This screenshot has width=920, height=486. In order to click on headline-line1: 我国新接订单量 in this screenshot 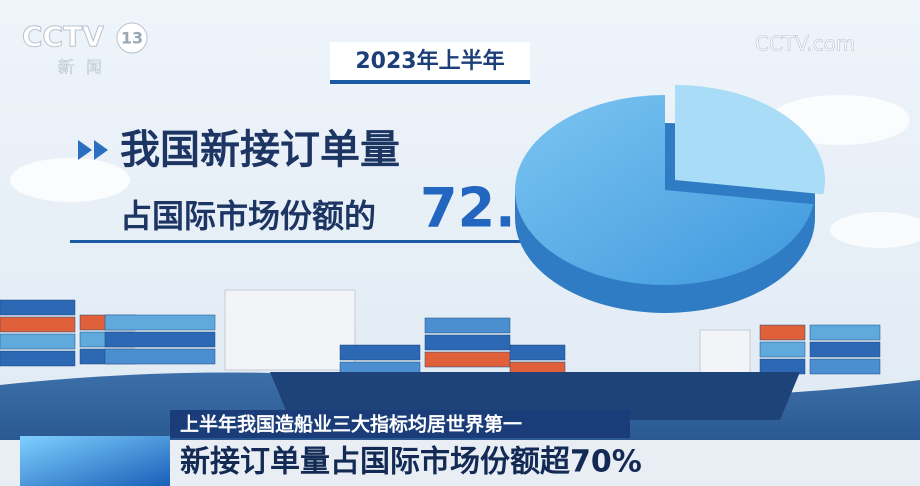, I will do `click(260, 150)`.